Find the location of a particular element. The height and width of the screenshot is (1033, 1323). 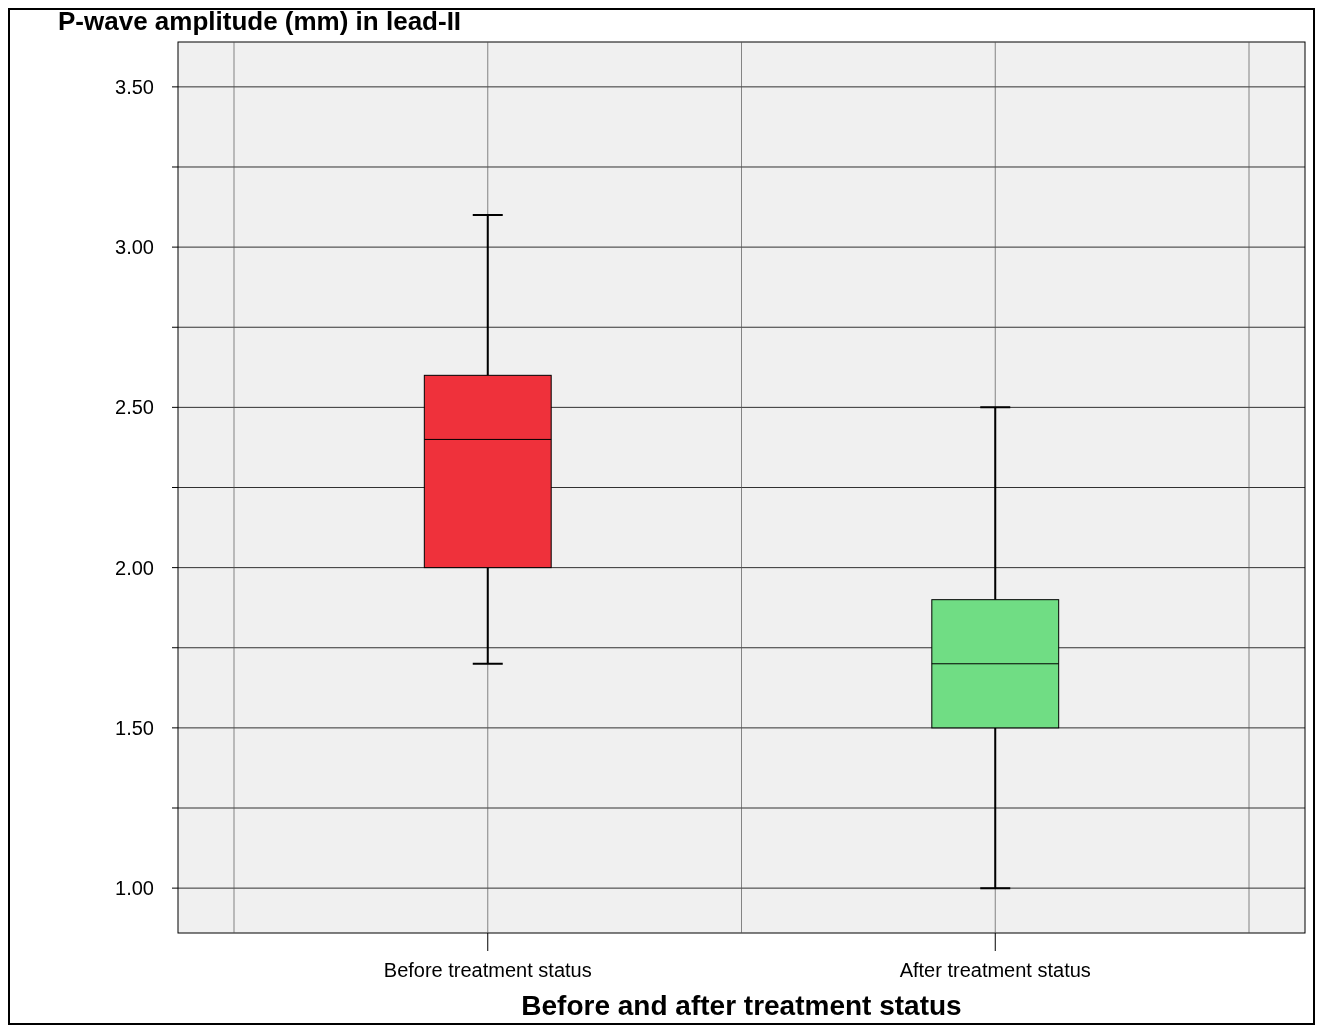

y-tick-label: 3.00 is located at coordinates (134, 247).